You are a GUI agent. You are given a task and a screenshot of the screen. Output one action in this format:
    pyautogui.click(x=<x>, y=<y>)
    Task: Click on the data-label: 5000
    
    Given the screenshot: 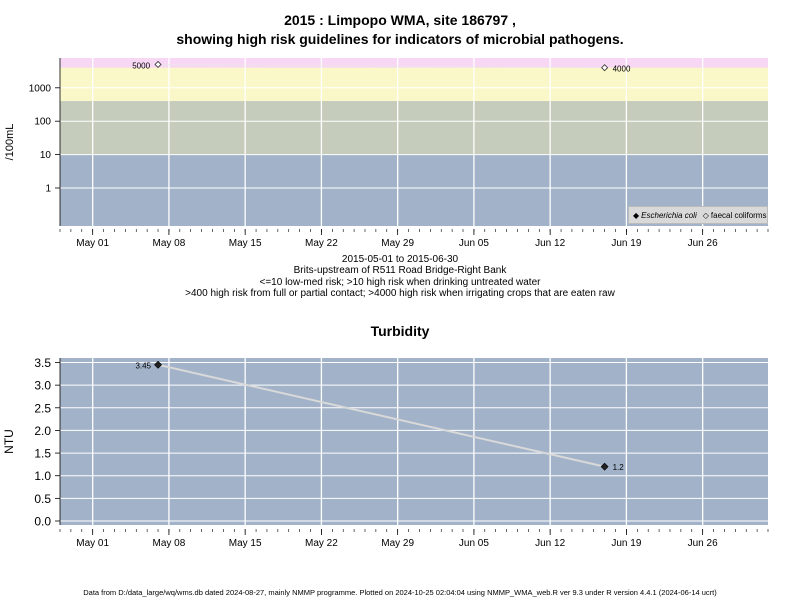 What is the action you would take?
    pyautogui.click(x=141, y=65)
    